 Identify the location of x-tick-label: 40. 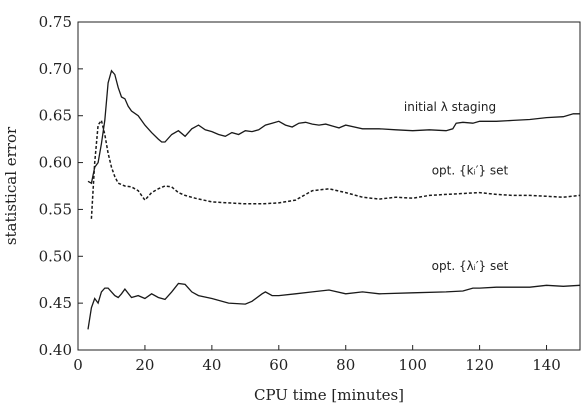
(211, 365).